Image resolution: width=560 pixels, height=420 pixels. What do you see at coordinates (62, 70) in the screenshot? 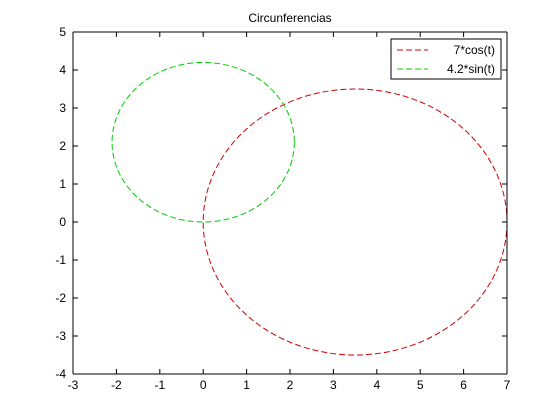
I see `y-tick-label-8: 4` at bounding box center [62, 70].